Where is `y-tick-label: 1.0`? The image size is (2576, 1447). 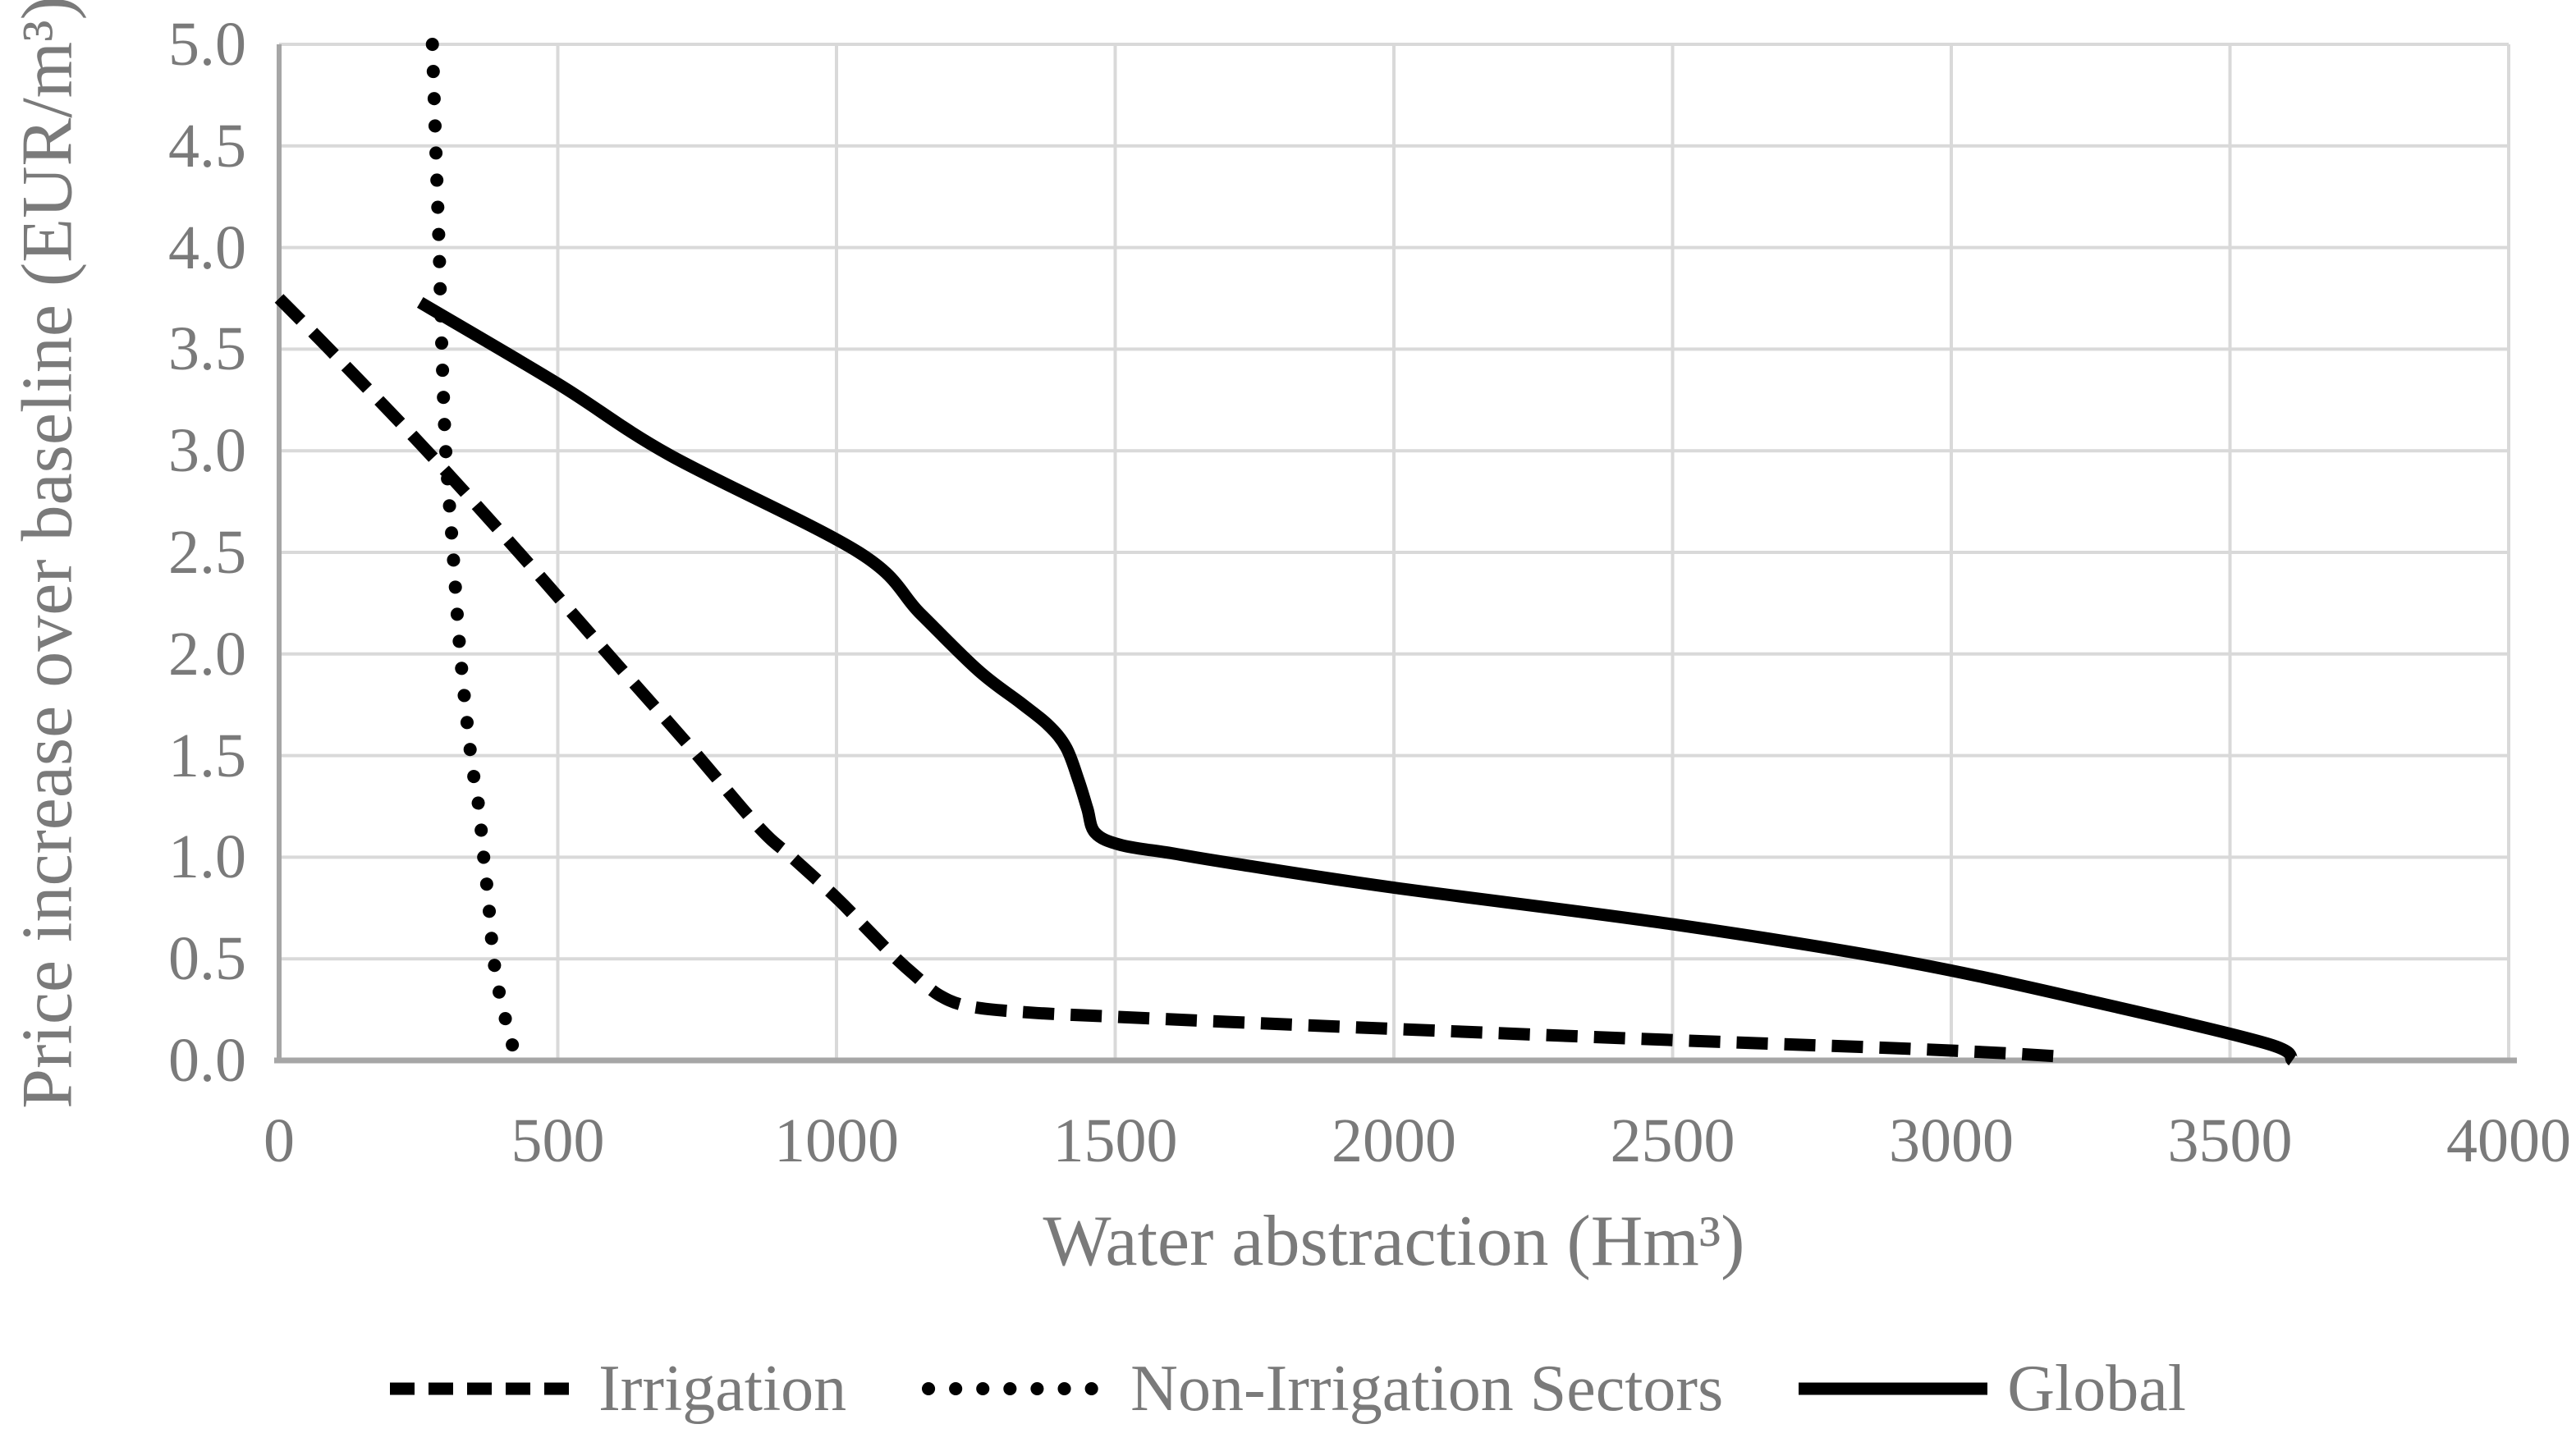
y-tick-label: 1.0 is located at coordinates (207, 857).